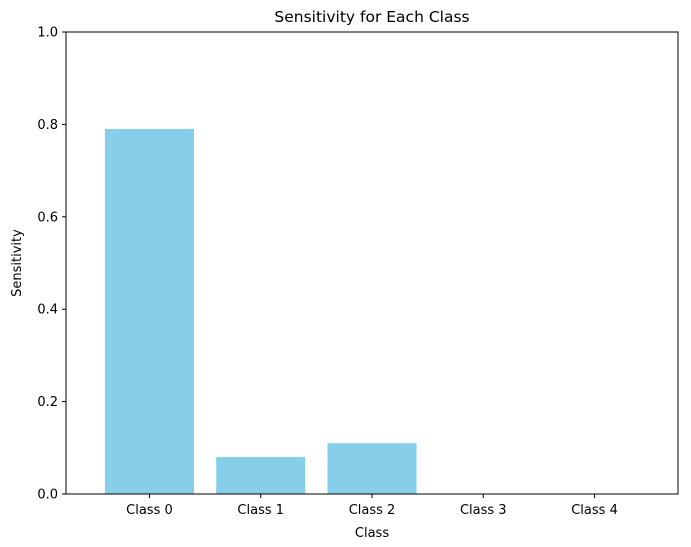  I want to click on y-axis-title: Sensitivity, so click(17, 263).